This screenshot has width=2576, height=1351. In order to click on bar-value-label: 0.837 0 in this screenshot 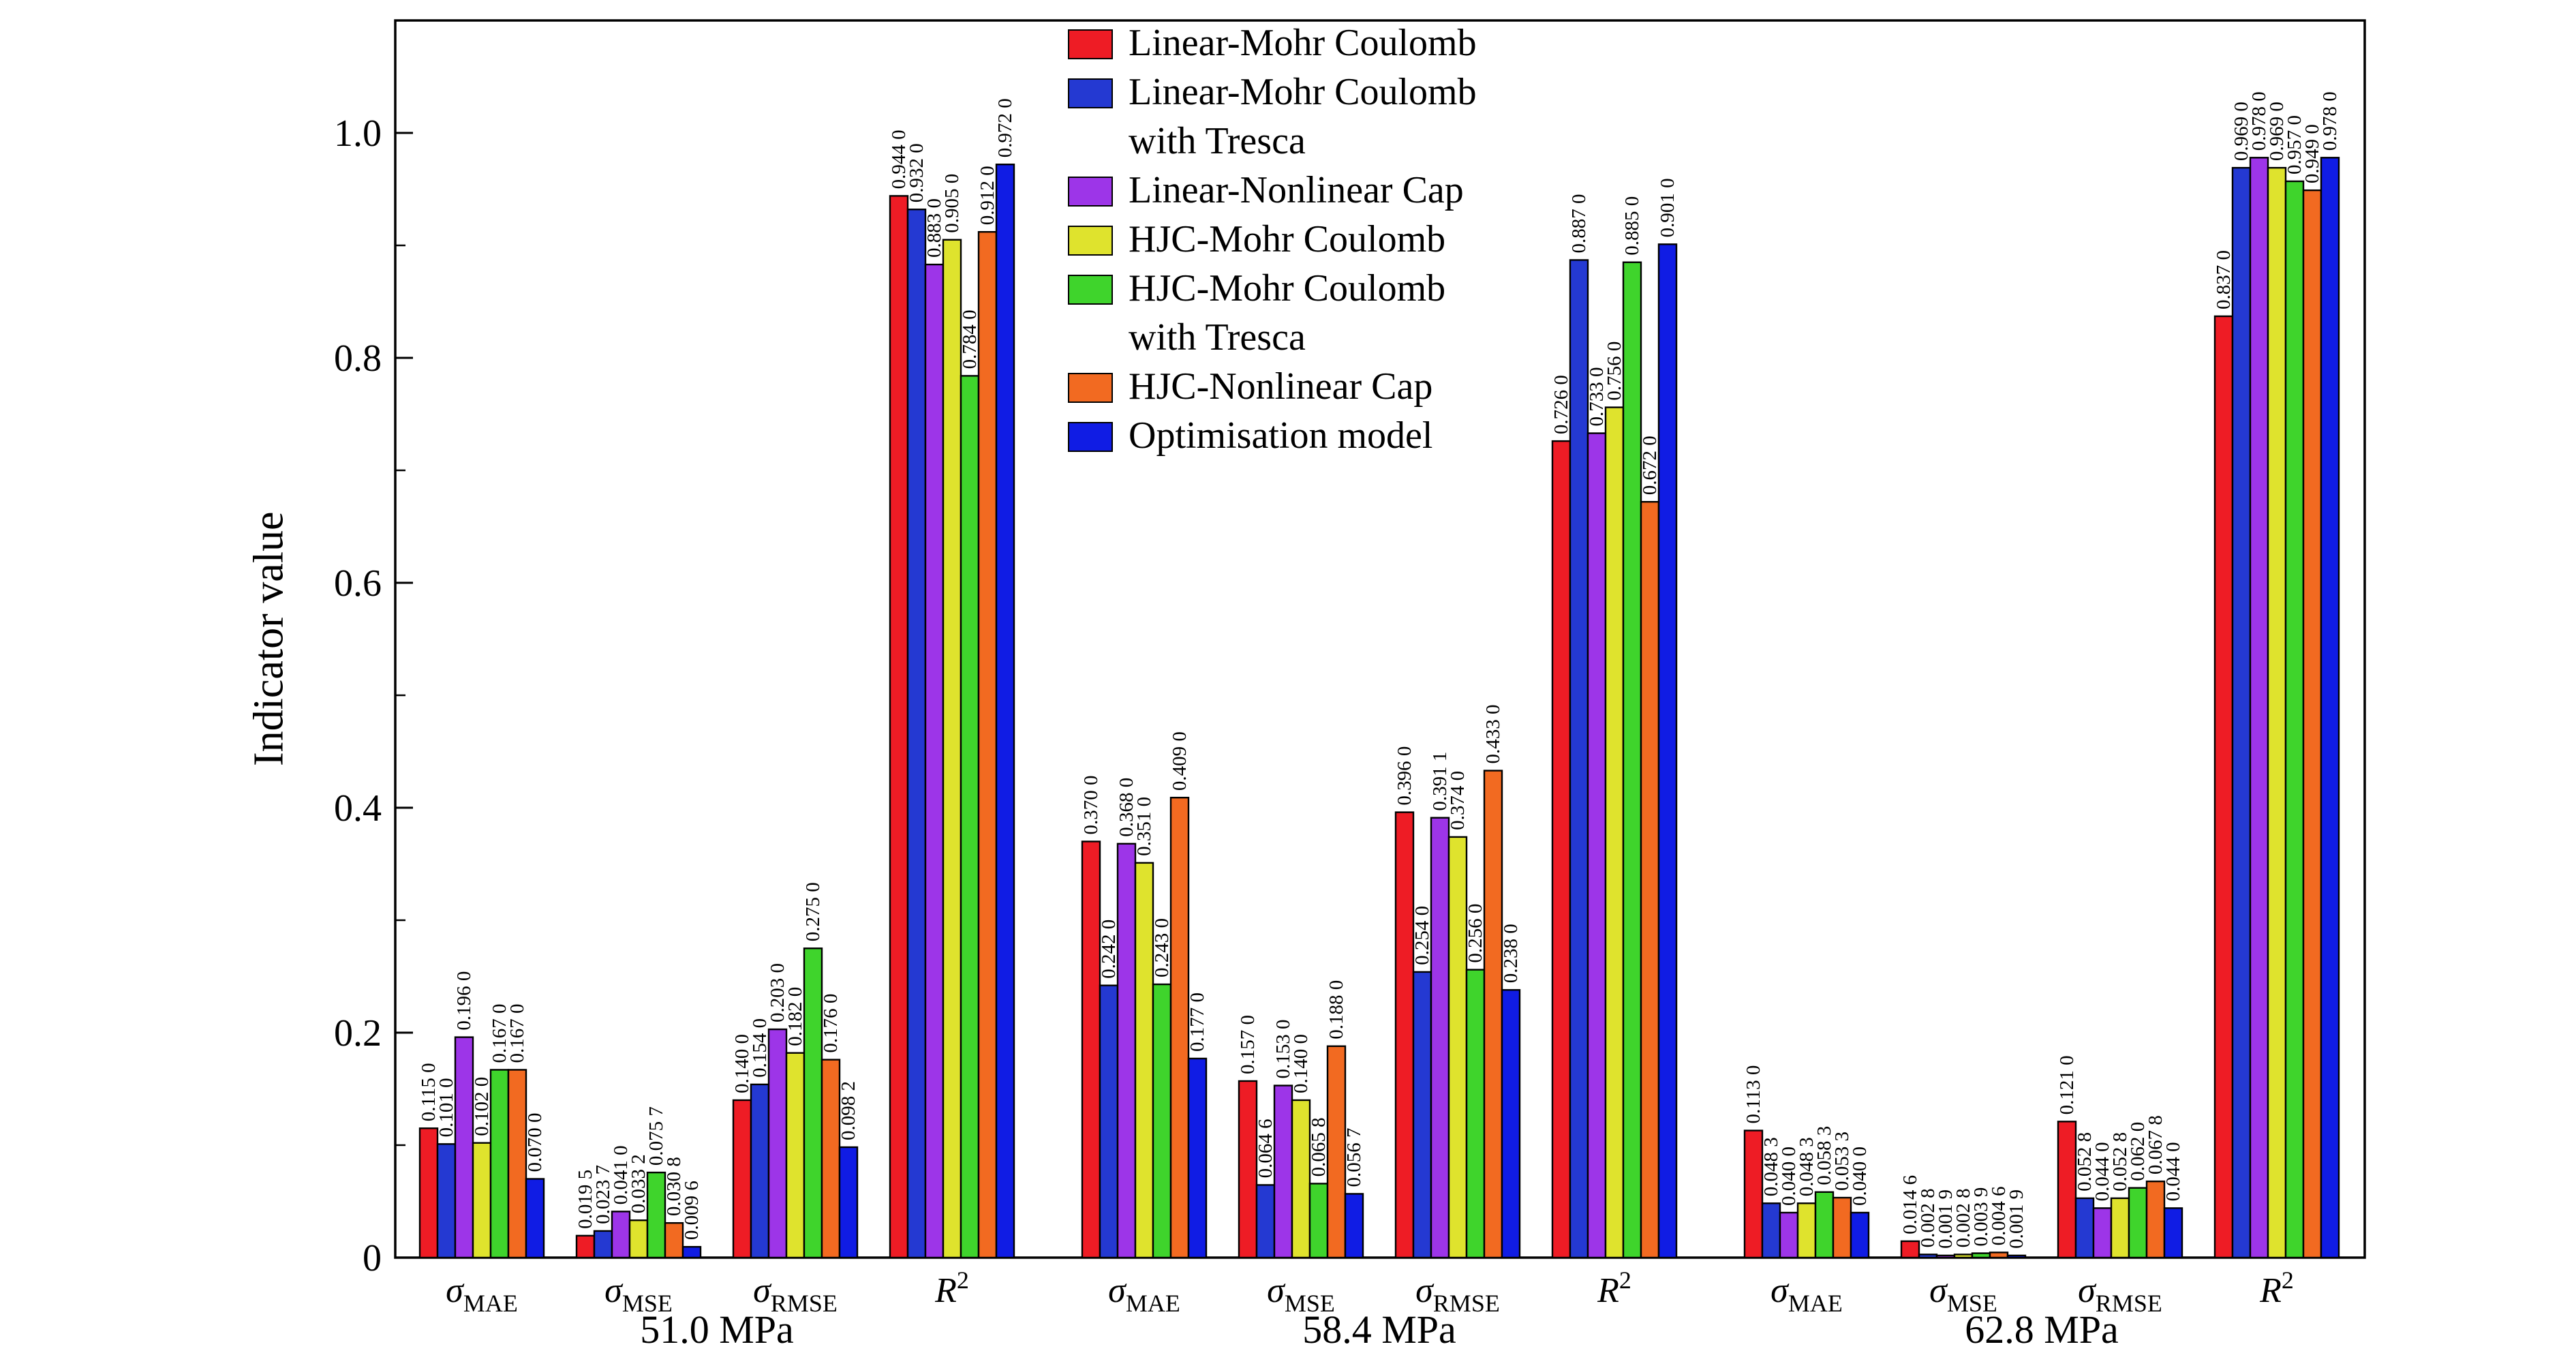, I will do `click(2224, 279)`.